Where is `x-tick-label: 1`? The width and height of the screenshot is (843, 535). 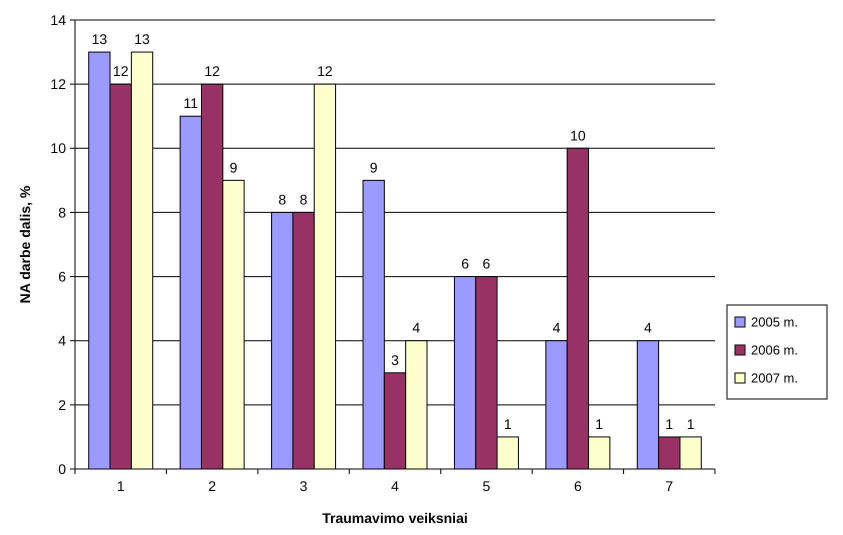
x-tick-label: 1 is located at coordinates (120, 486).